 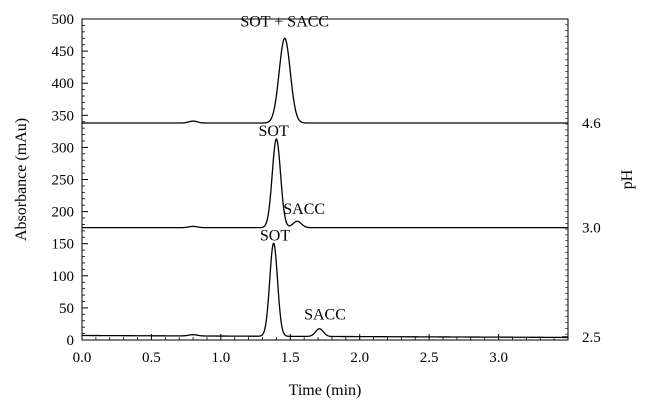 What do you see at coordinates (325, 390) in the screenshot?
I see `x-axis-label: Time (min)` at bounding box center [325, 390].